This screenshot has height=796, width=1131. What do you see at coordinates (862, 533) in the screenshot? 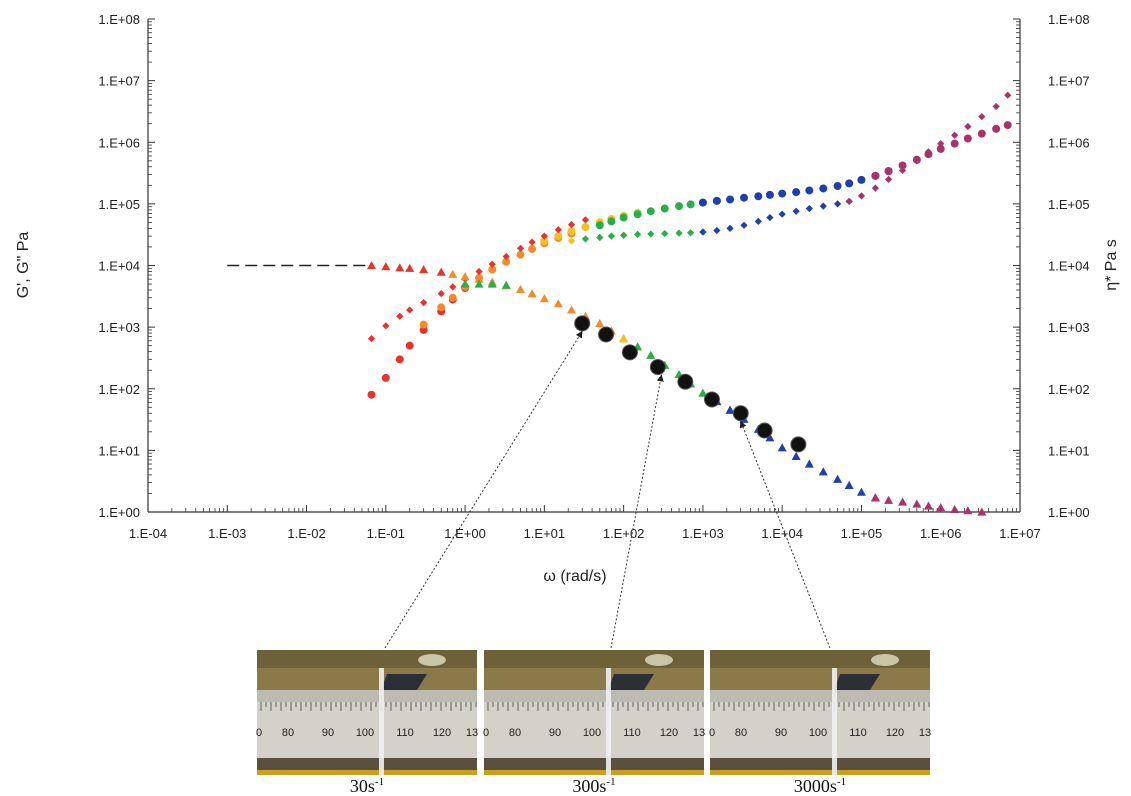
I see `x-tick-label: 1.E+05` at bounding box center [862, 533].